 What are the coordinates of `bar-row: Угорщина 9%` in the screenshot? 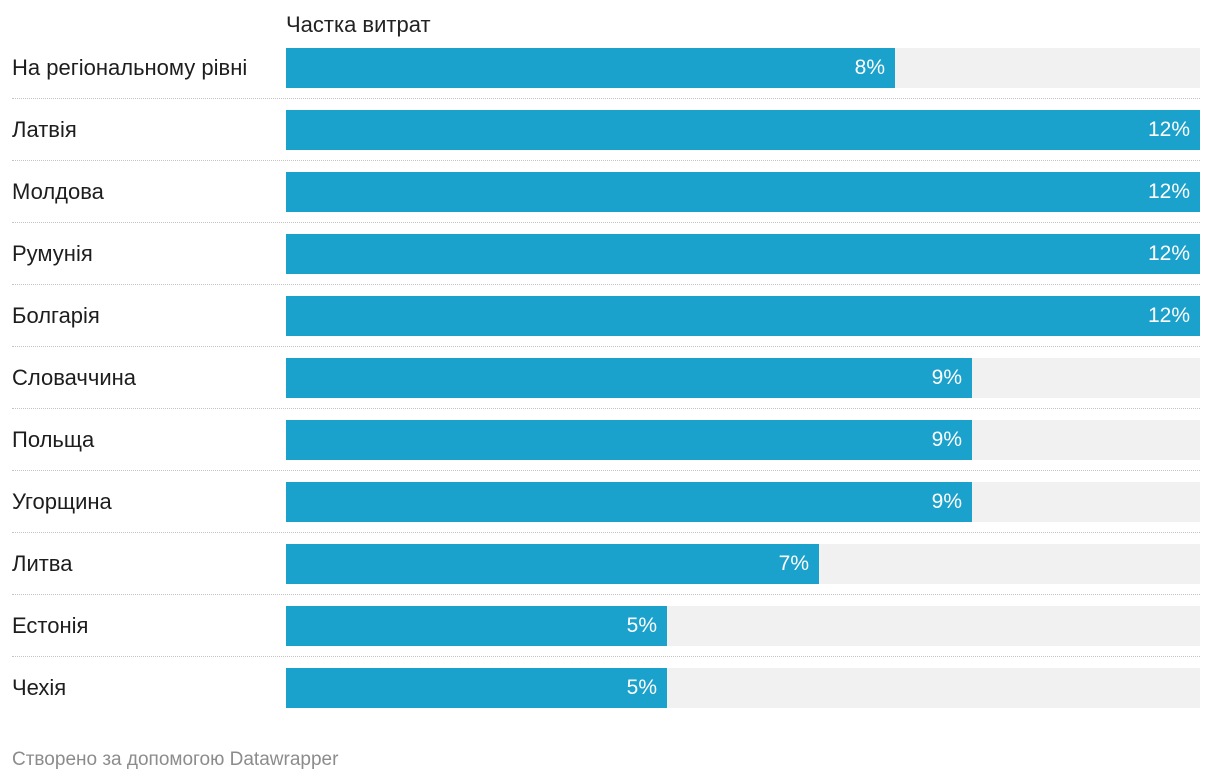 It's located at (606, 513).